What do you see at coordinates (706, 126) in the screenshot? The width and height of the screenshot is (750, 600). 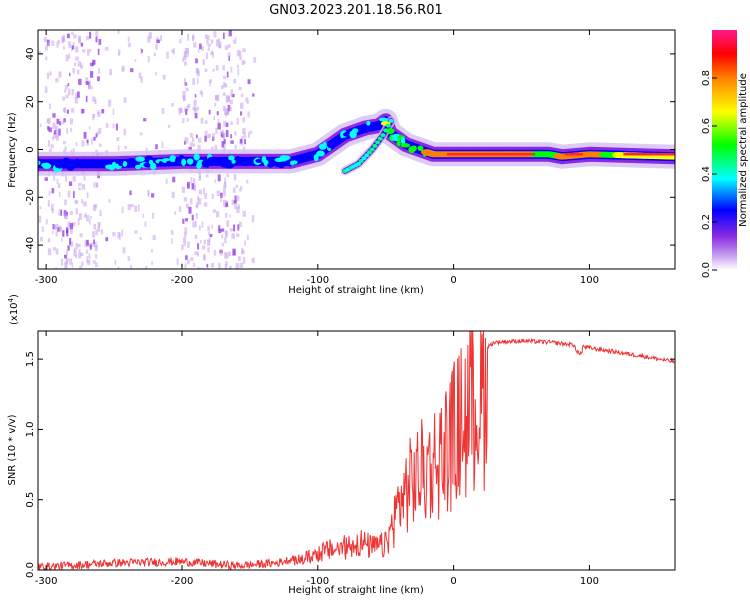 I see `colorbar-tick-label: 0.6` at bounding box center [706, 126].